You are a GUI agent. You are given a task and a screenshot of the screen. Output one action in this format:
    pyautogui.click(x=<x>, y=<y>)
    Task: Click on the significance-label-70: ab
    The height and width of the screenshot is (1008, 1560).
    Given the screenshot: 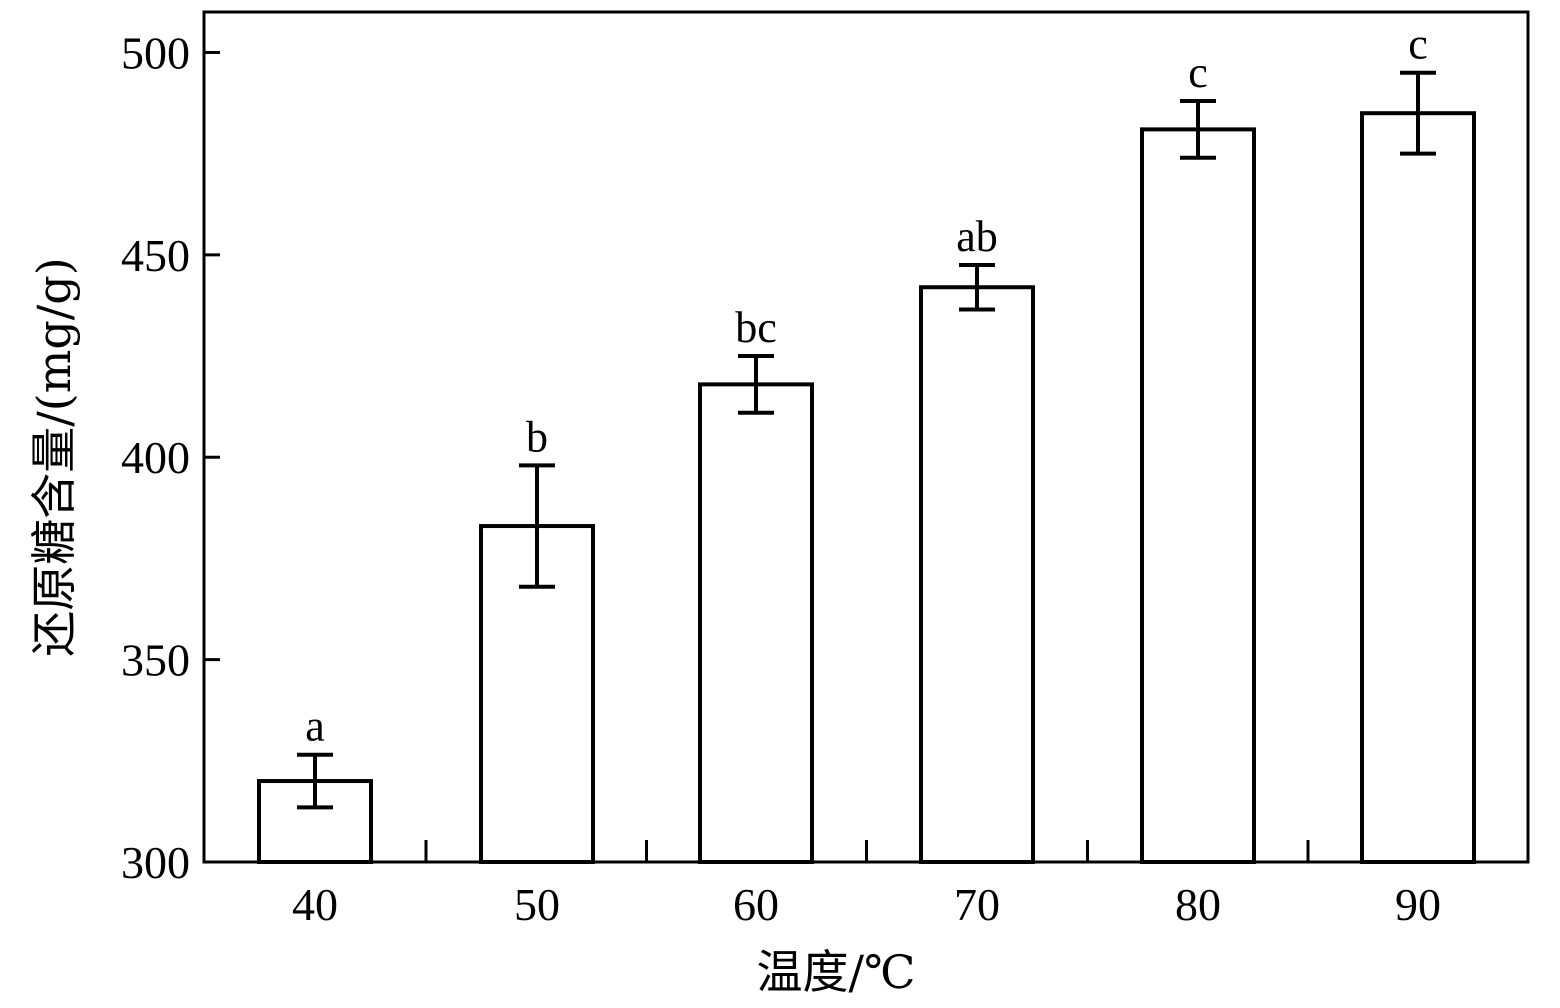 What is the action you would take?
    pyautogui.click(x=977, y=236)
    